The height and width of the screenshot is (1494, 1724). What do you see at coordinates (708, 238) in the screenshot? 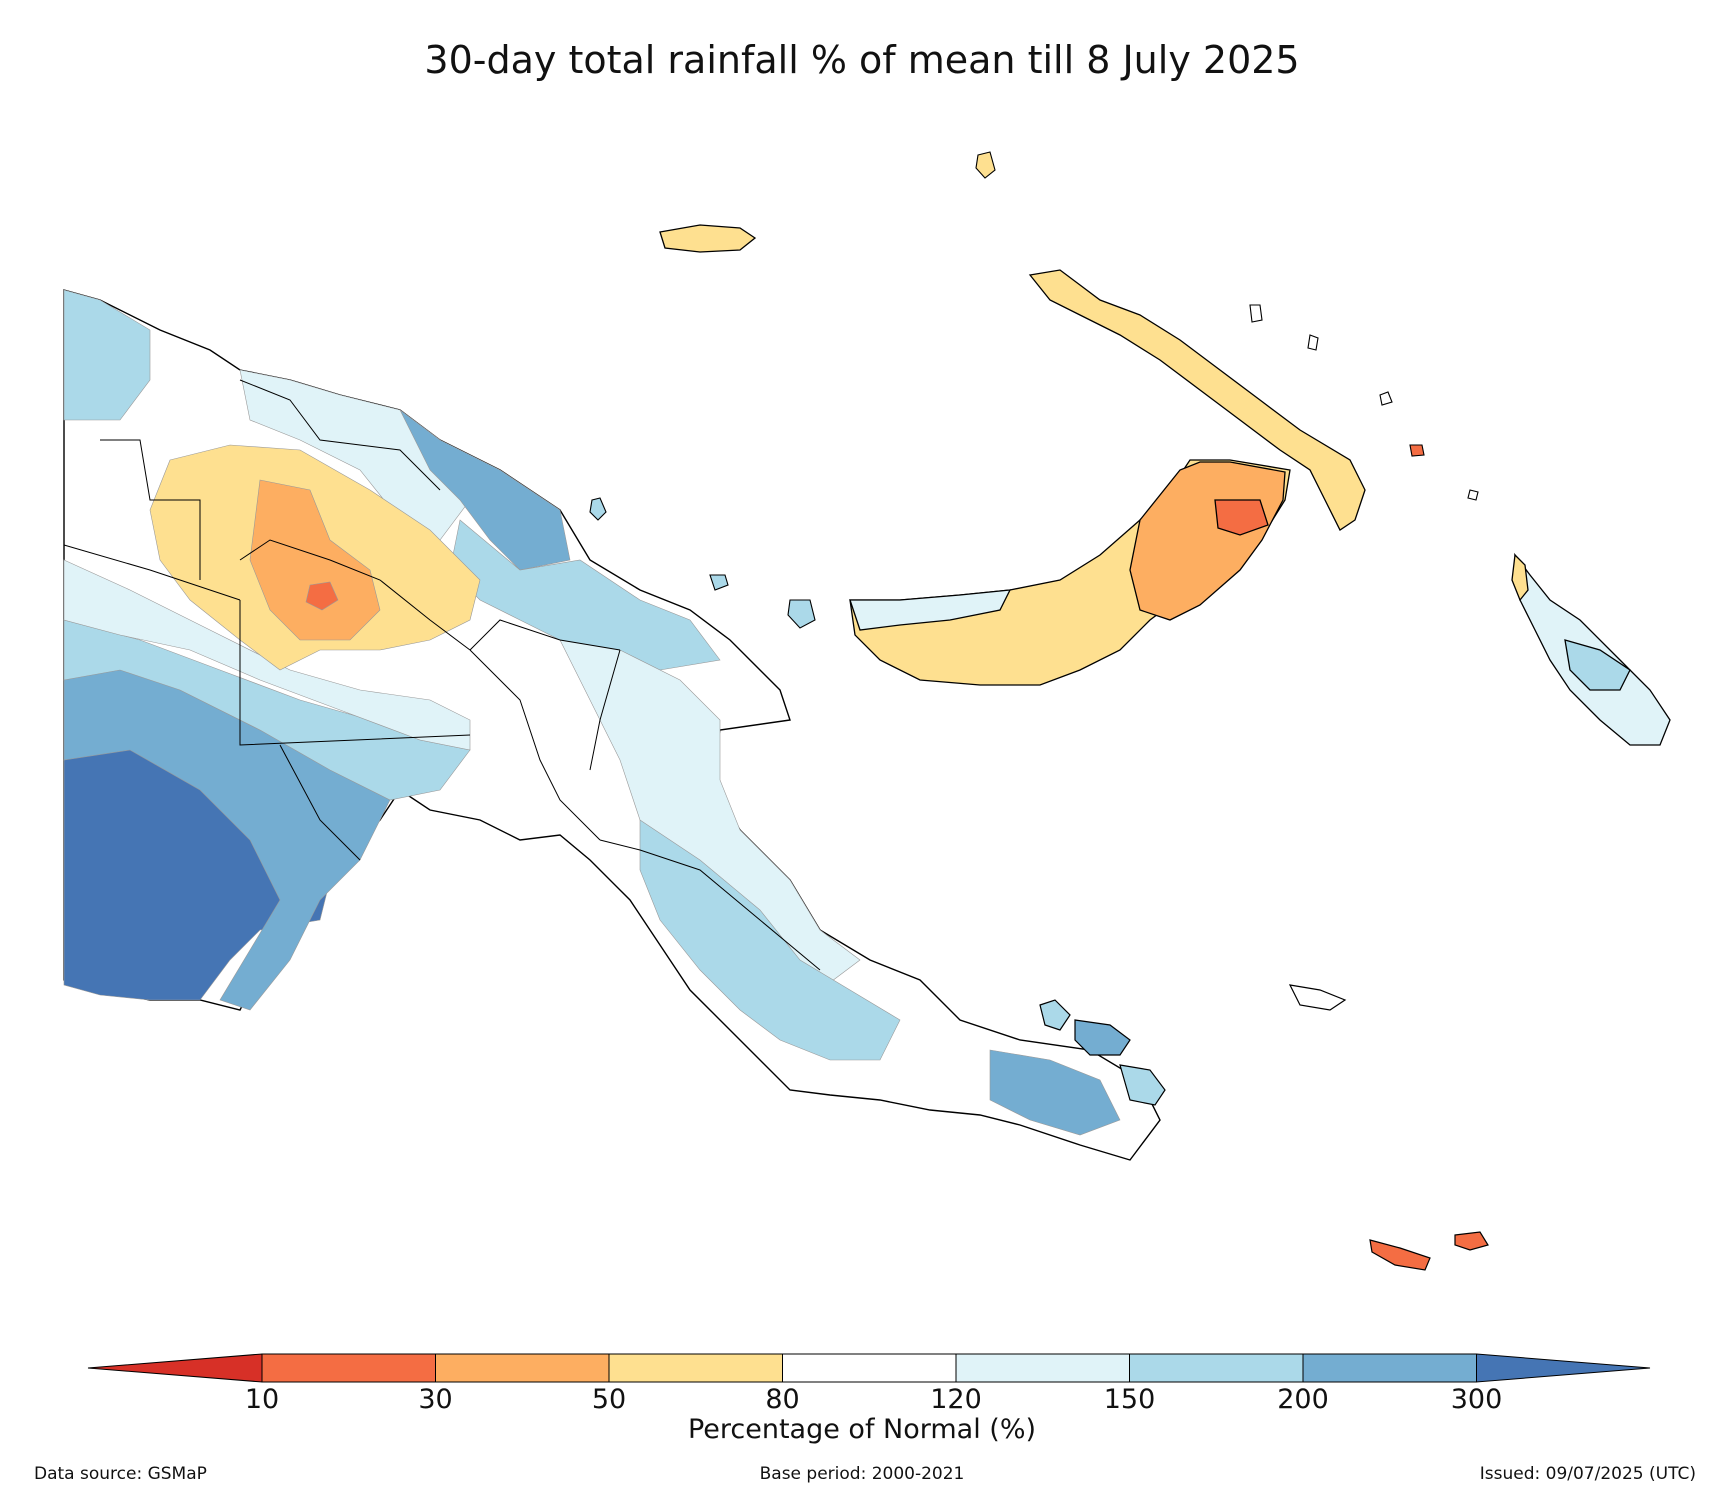
I see `manus-island` at bounding box center [708, 238].